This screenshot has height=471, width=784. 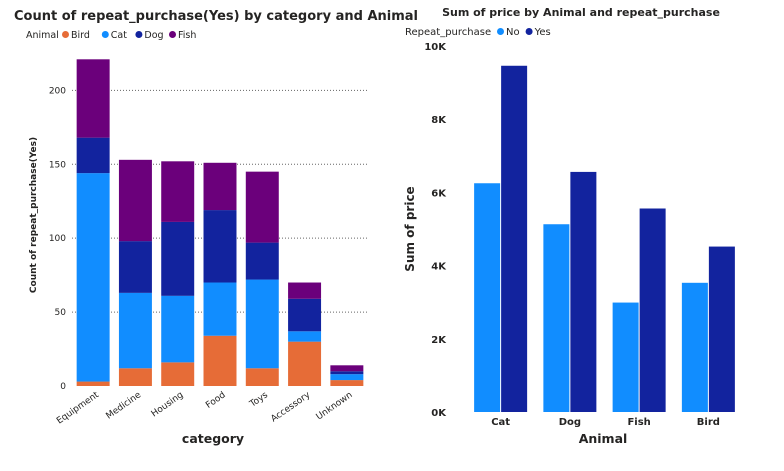 I want to click on right-x-tick-label: Dog, so click(x=570, y=422).